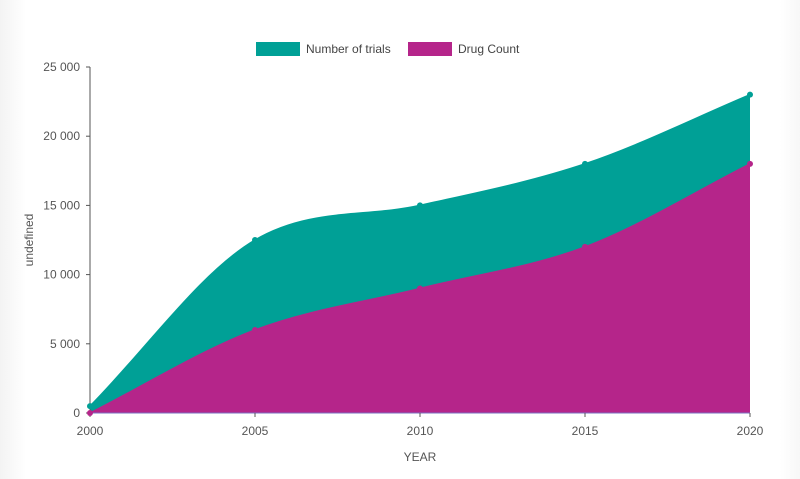 The image size is (800, 479). I want to click on legend-label-1: Drug Count, so click(489, 49).